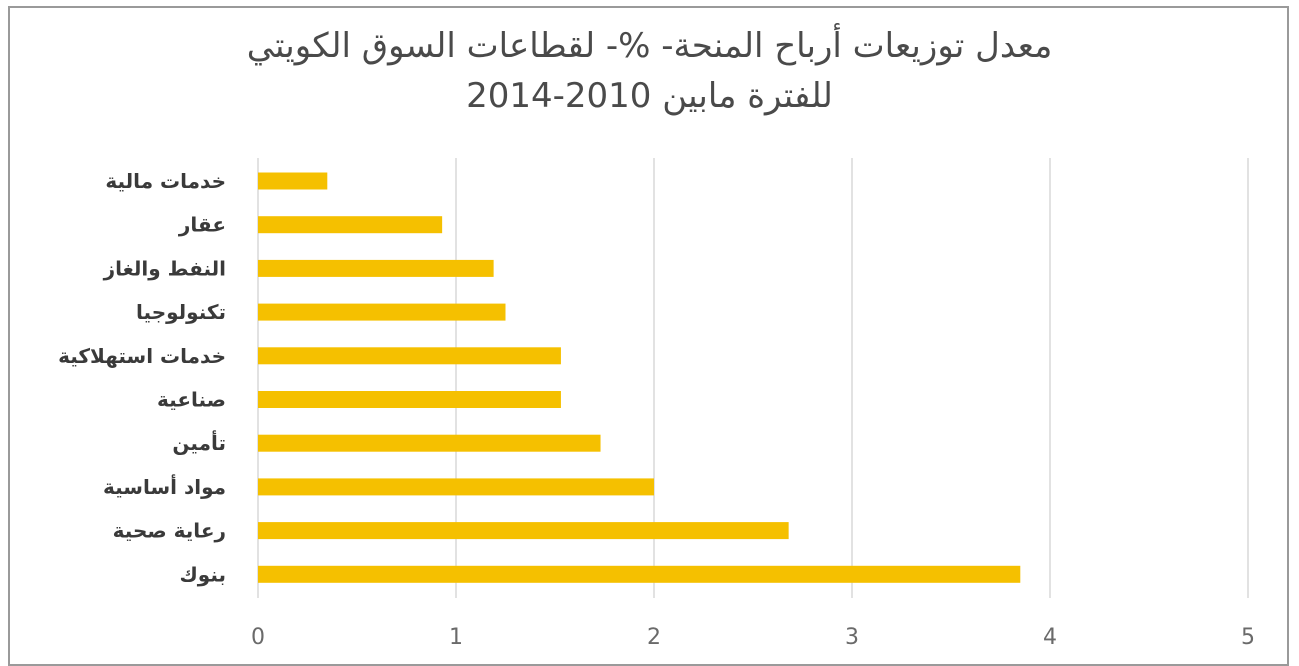  I want to click on x-tick-label: 3, so click(852, 637).